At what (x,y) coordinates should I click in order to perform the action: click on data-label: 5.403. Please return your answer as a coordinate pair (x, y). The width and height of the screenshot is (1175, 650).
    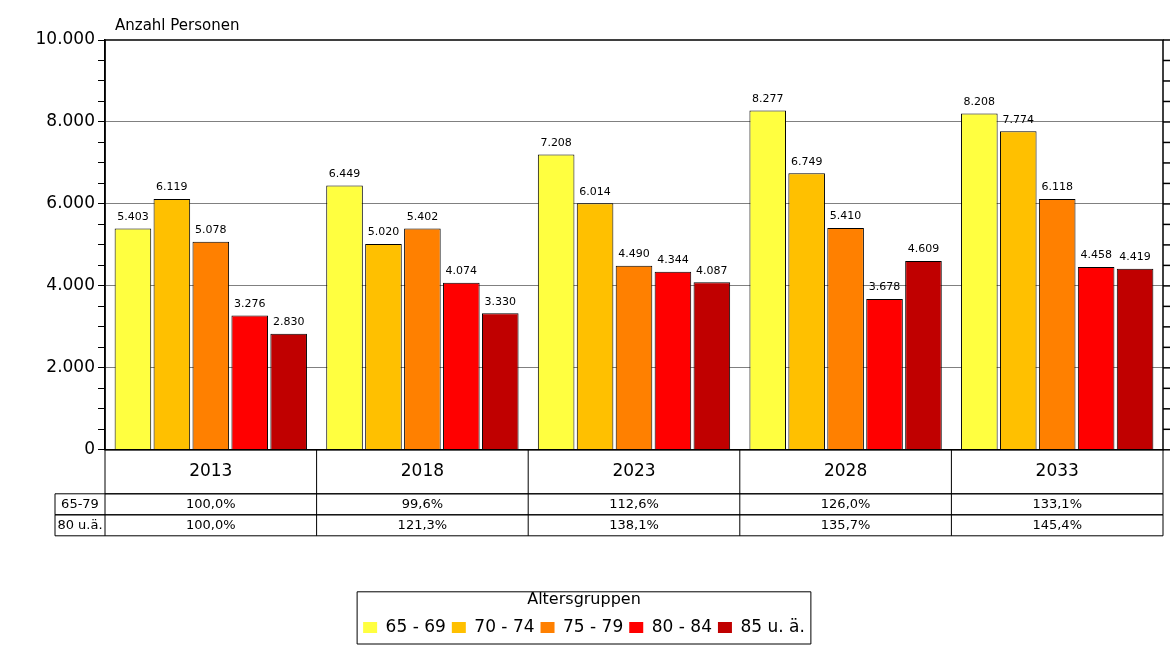
    Looking at the image, I should click on (133, 216).